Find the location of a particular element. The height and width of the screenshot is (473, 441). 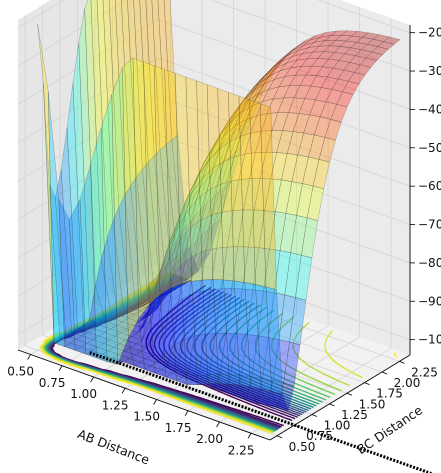

z-tick-label: −100 is located at coordinates (429, 340).